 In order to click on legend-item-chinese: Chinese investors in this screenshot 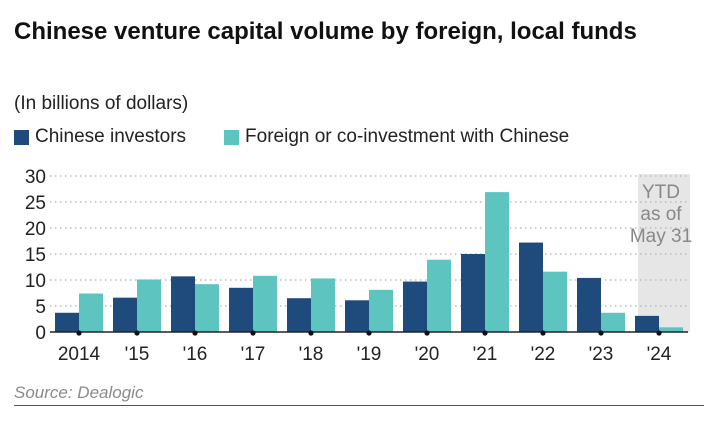, I will do `click(100, 137)`.